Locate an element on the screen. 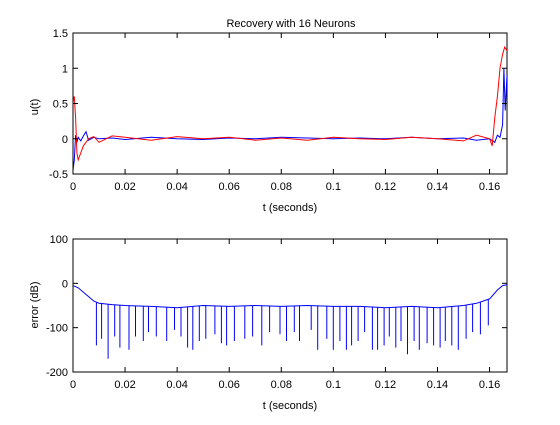 The image size is (560, 425). top-plot-xtick-label: 0.08 is located at coordinates (281, 187).